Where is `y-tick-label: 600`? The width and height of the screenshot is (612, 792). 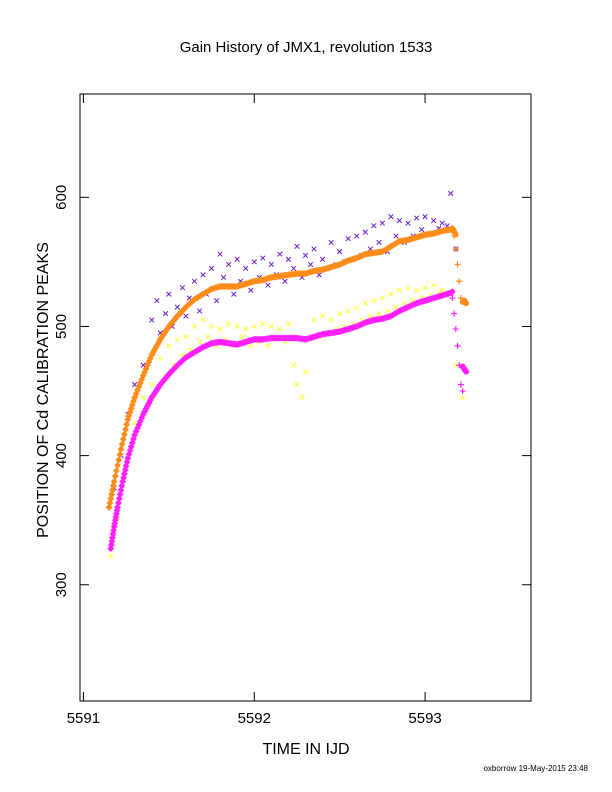 y-tick-label: 600 is located at coordinates (61, 197).